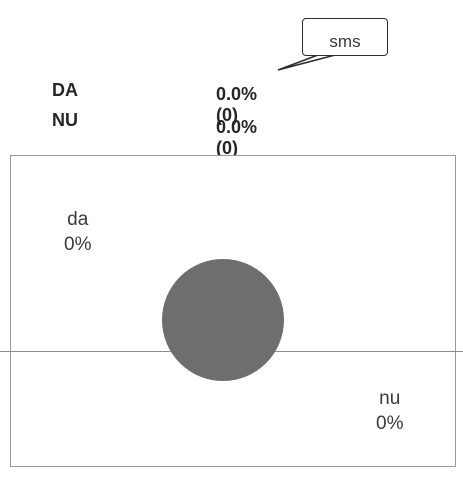 Image resolution: width=463 pixels, height=484 pixels. I want to click on slice-label-nu: nu 0%, so click(389, 411).